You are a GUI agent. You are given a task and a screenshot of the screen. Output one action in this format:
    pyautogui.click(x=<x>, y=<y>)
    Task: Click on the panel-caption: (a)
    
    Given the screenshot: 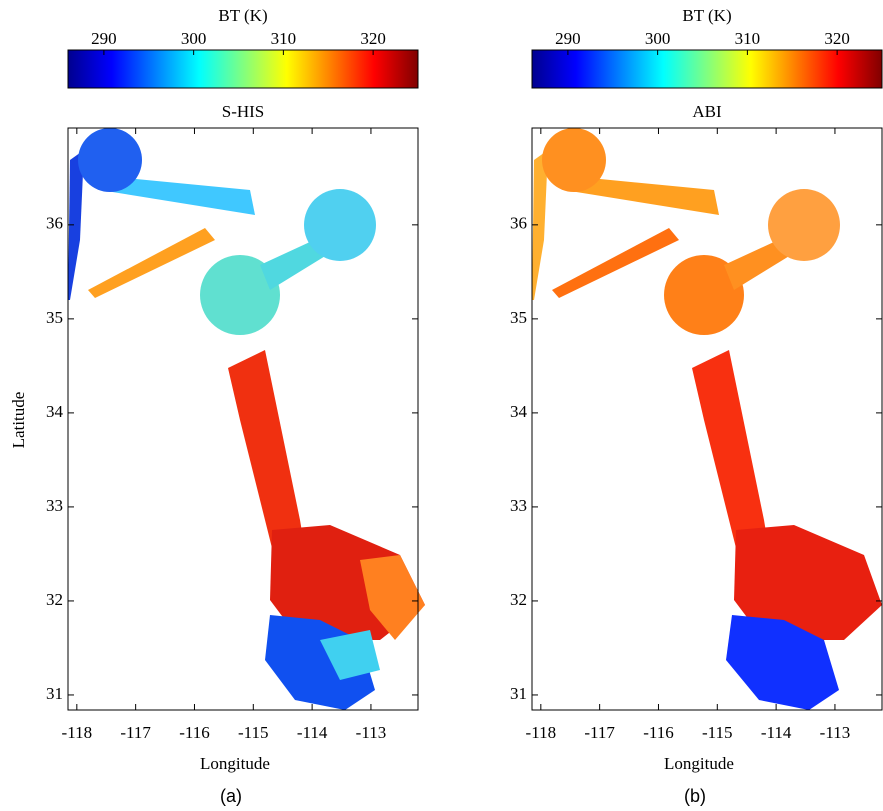 What is the action you would take?
    pyautogui.click(x=231, y=796)
    